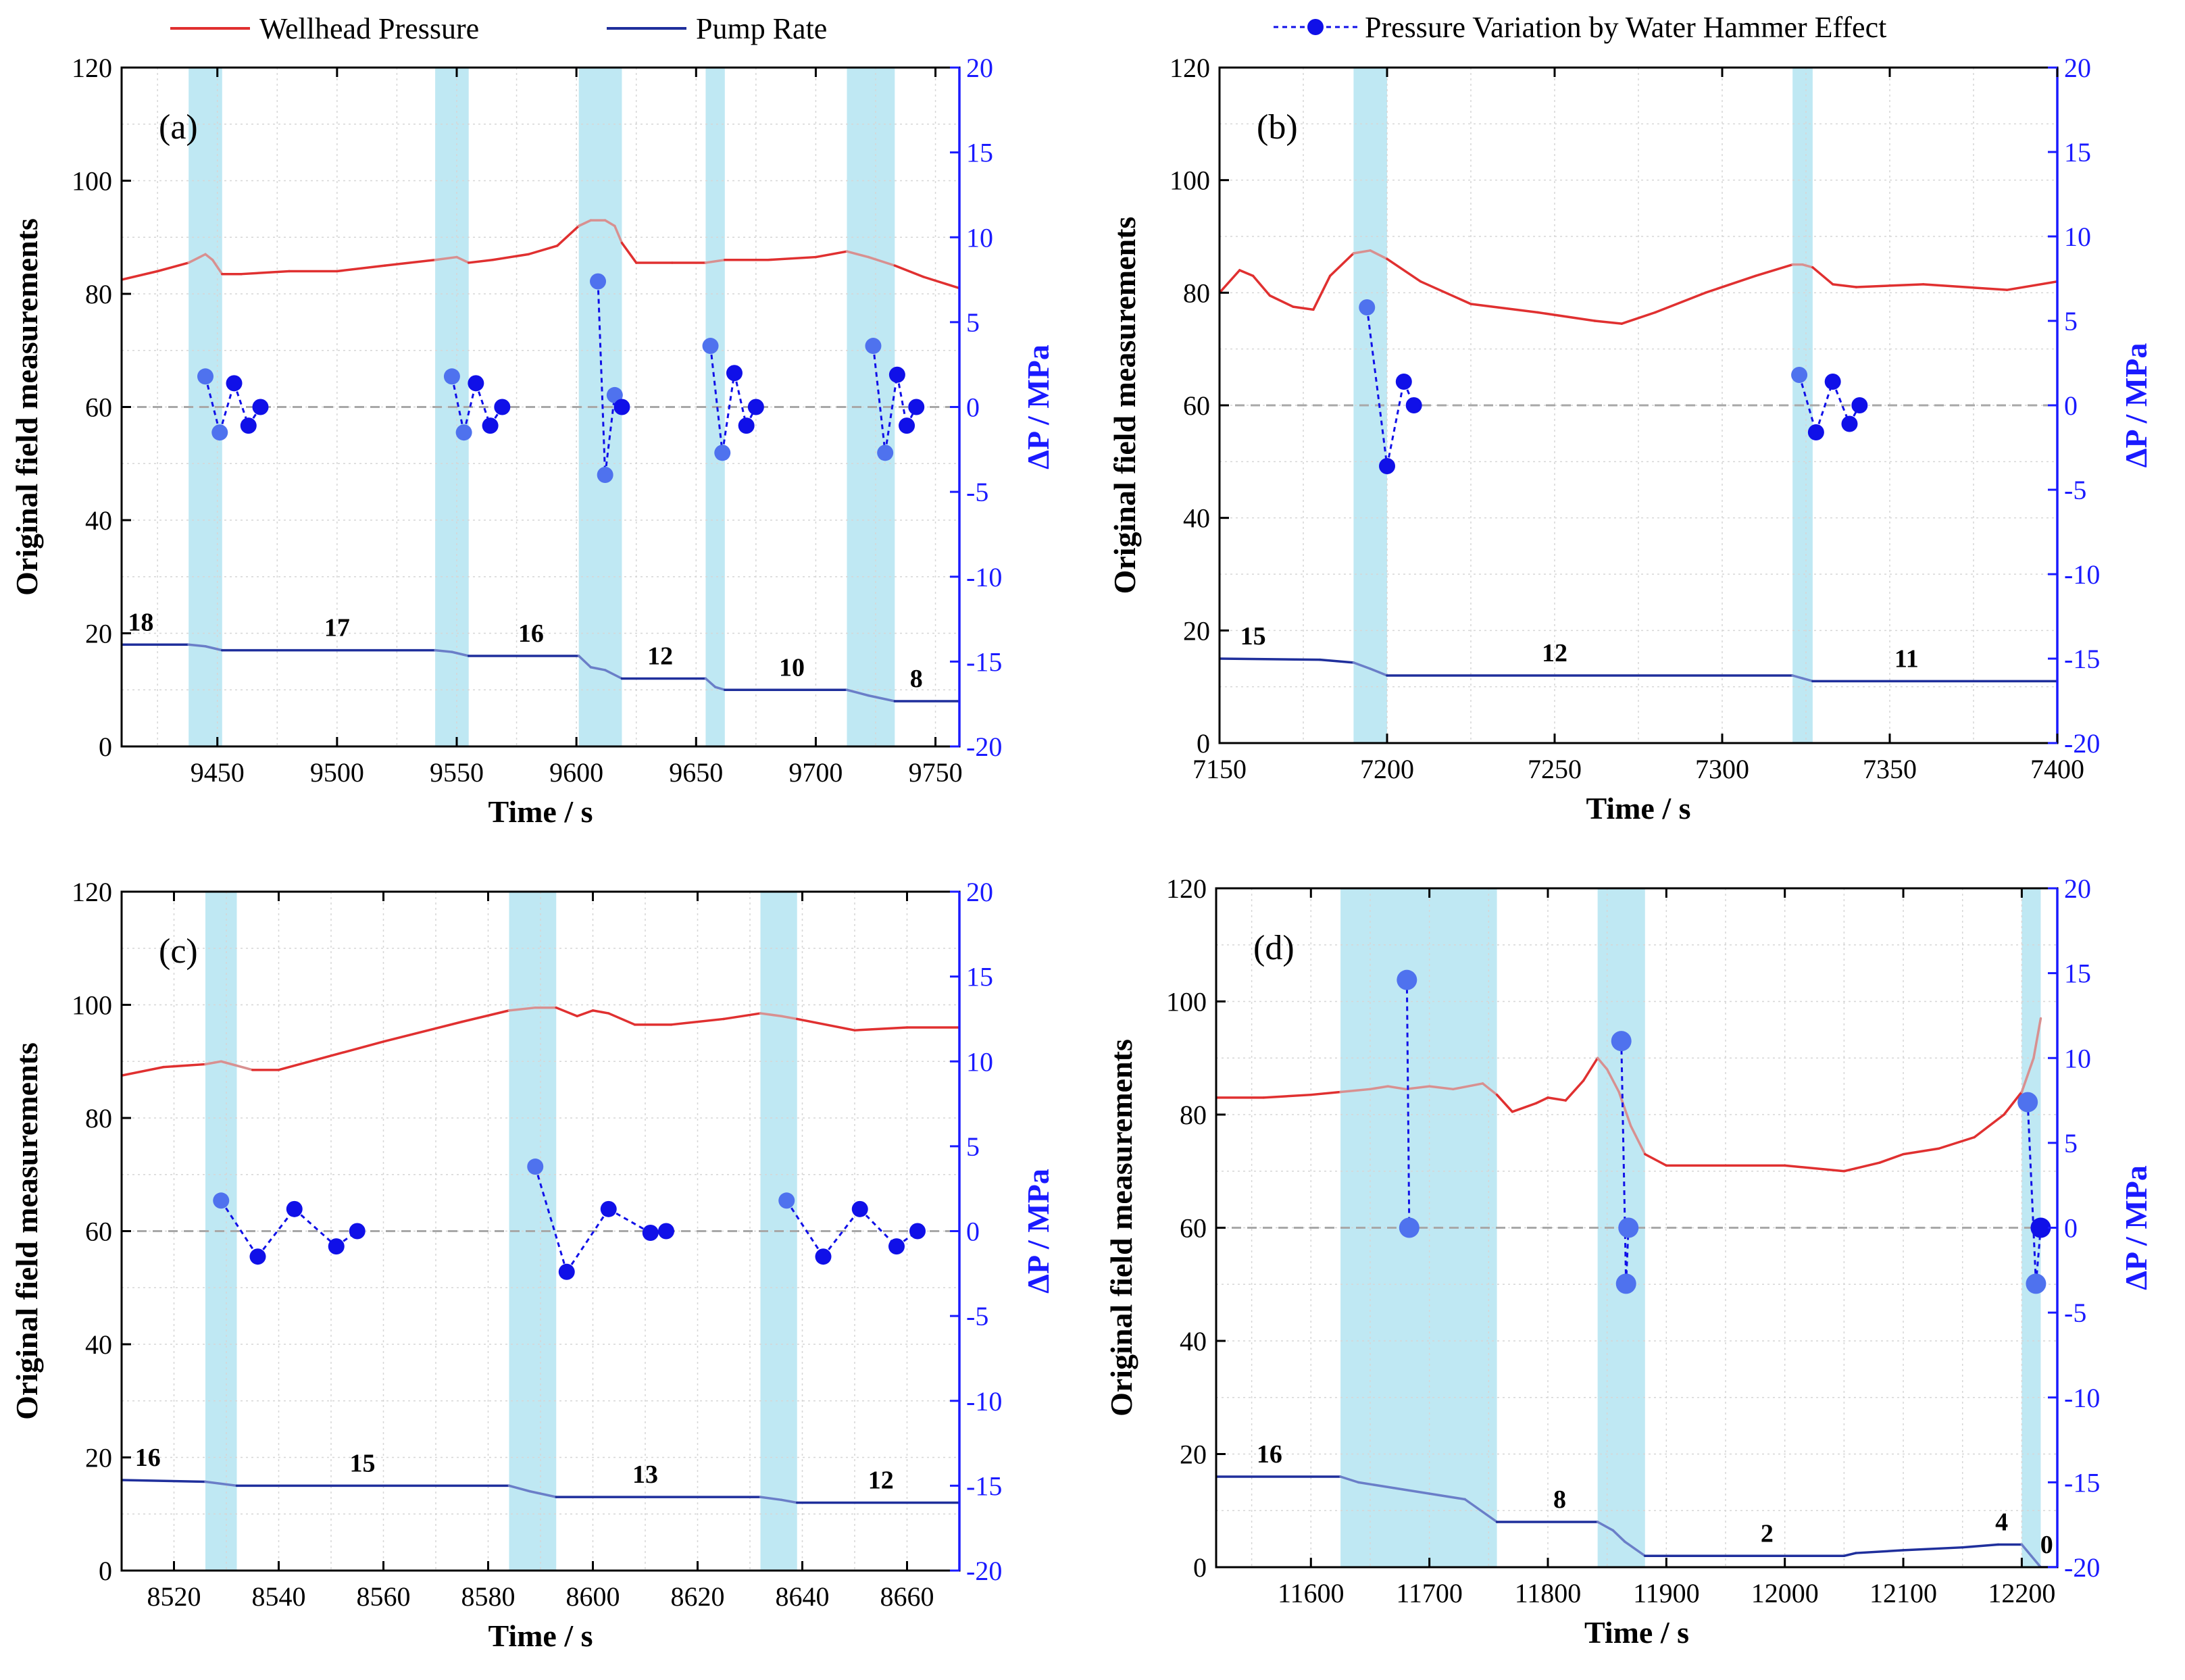 Image resolution: width=2185 pixels, height=1680 pixels. I want to click on y2-tick-label: 10, so click(979, 1061).